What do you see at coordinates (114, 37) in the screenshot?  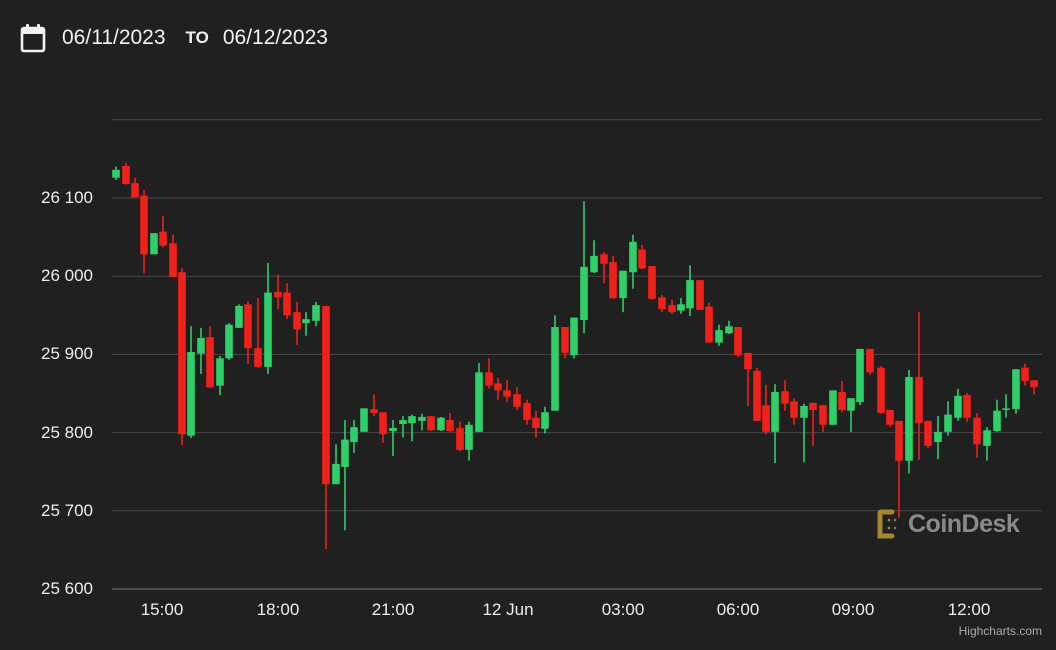 I see `from-date: 06/11/2023` at bounding box center [114, 37].